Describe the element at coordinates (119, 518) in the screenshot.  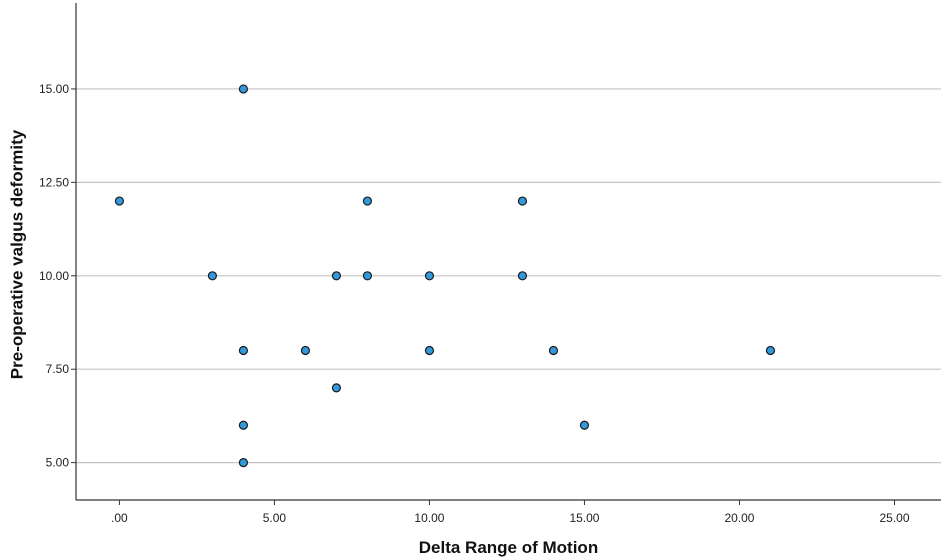
I see `x-tick-label: .00` at that location.